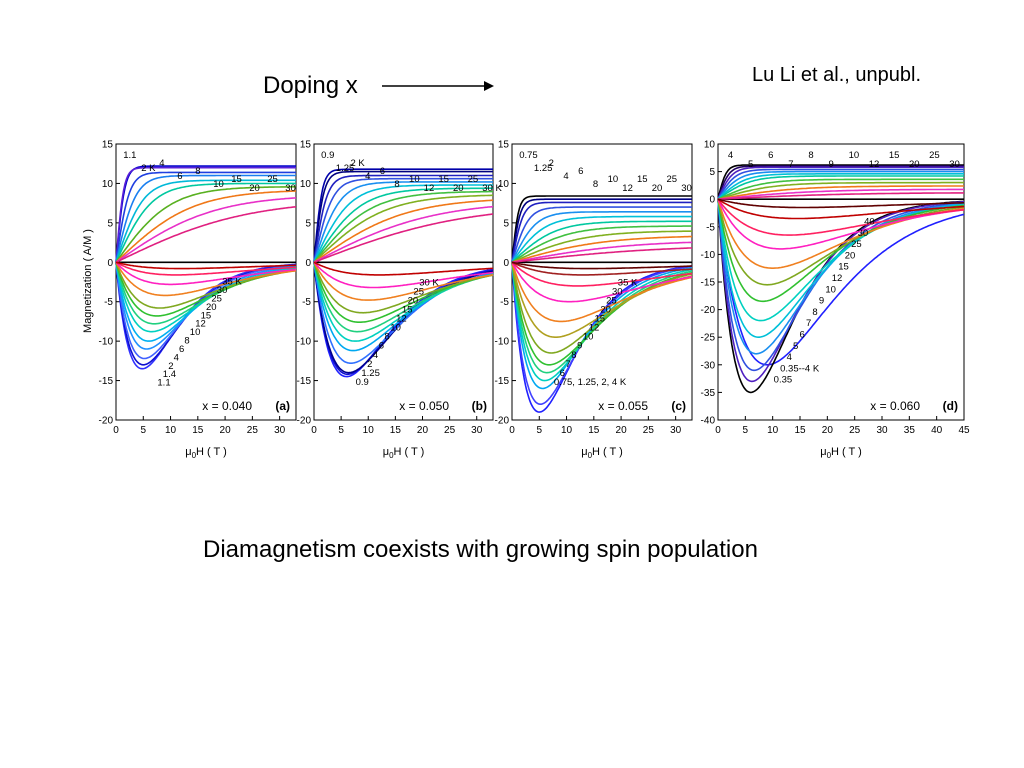  What do you see at coordinates (708, 283) in the screenshot?
I see `y-tick-label: -15` at bounding box center [708, 283].